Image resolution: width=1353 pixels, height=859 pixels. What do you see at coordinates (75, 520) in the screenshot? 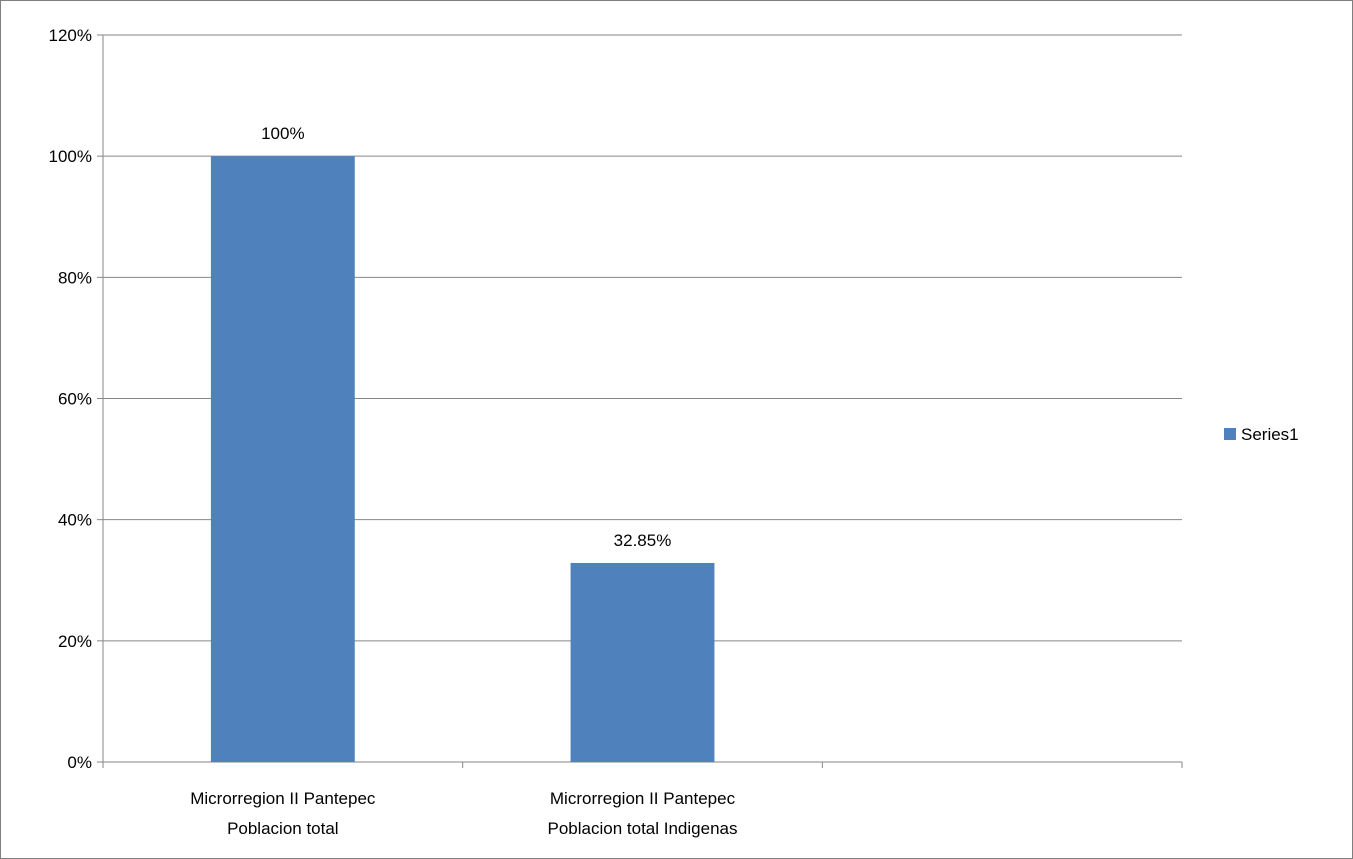
I see `y-tick-label: 40%` at bounding box center [75, 520].